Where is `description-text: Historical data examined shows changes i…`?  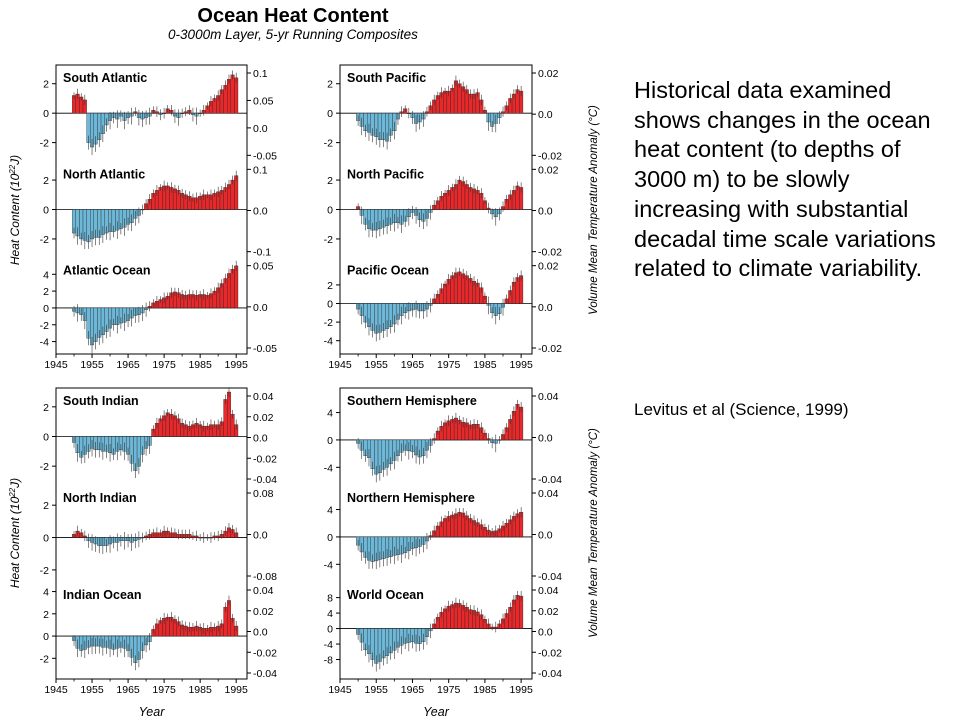
description-text: Historical data examined shows changes i… is located at coordinates (785, 179).